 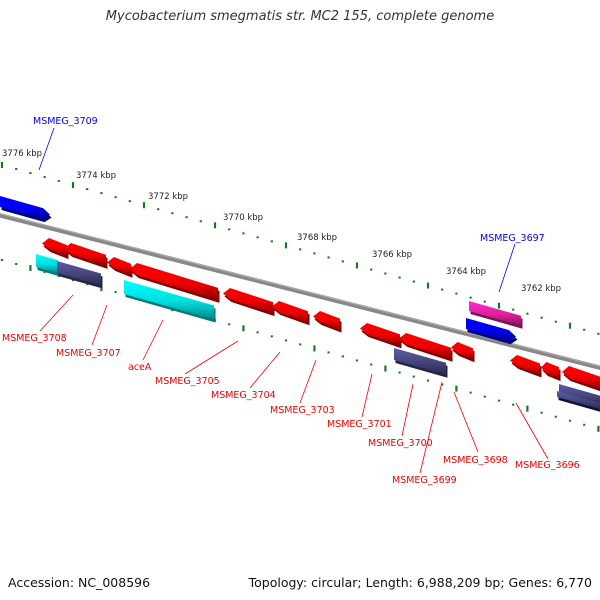 What do you see at coordinates (175, 283) in the screenshot?
I see `gene-feature-acea` at bounding box center [175, 283].